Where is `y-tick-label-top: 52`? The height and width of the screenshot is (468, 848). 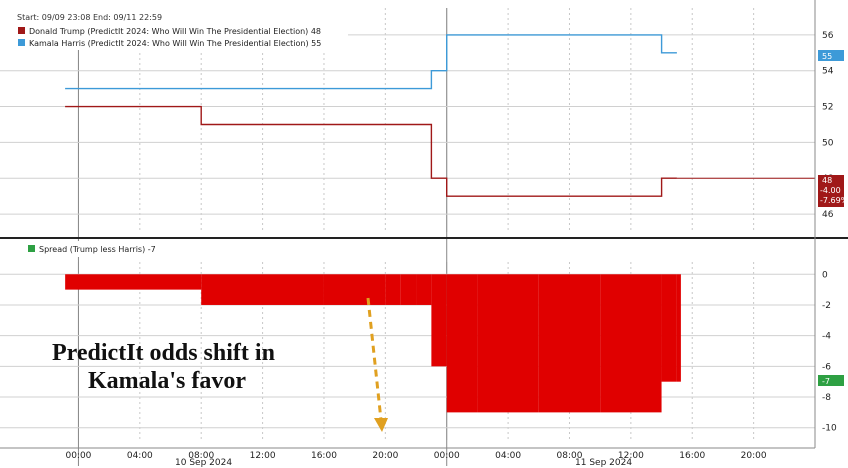 y-tick-label-top: 52 is located at coordinates (827, 108).